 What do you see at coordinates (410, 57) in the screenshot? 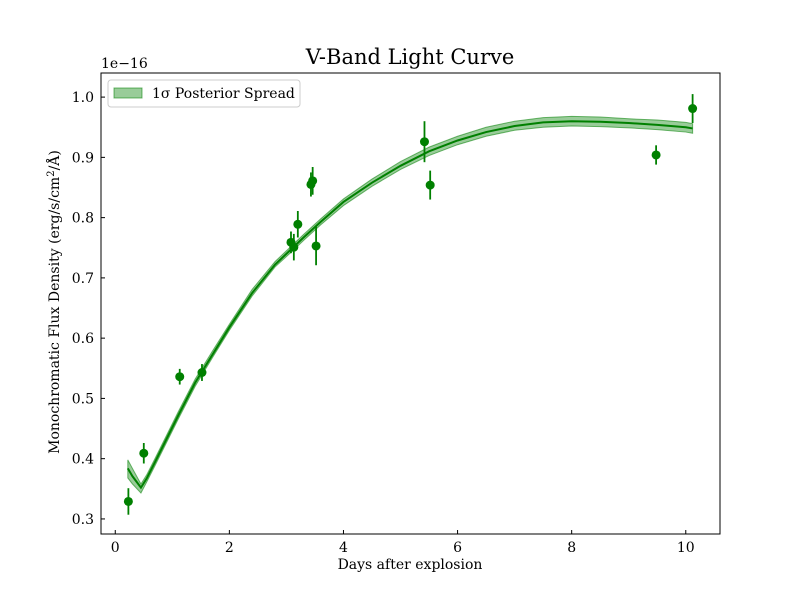
I see `chart-title: V-Band Light Curve` at bounding box center [410, 57].